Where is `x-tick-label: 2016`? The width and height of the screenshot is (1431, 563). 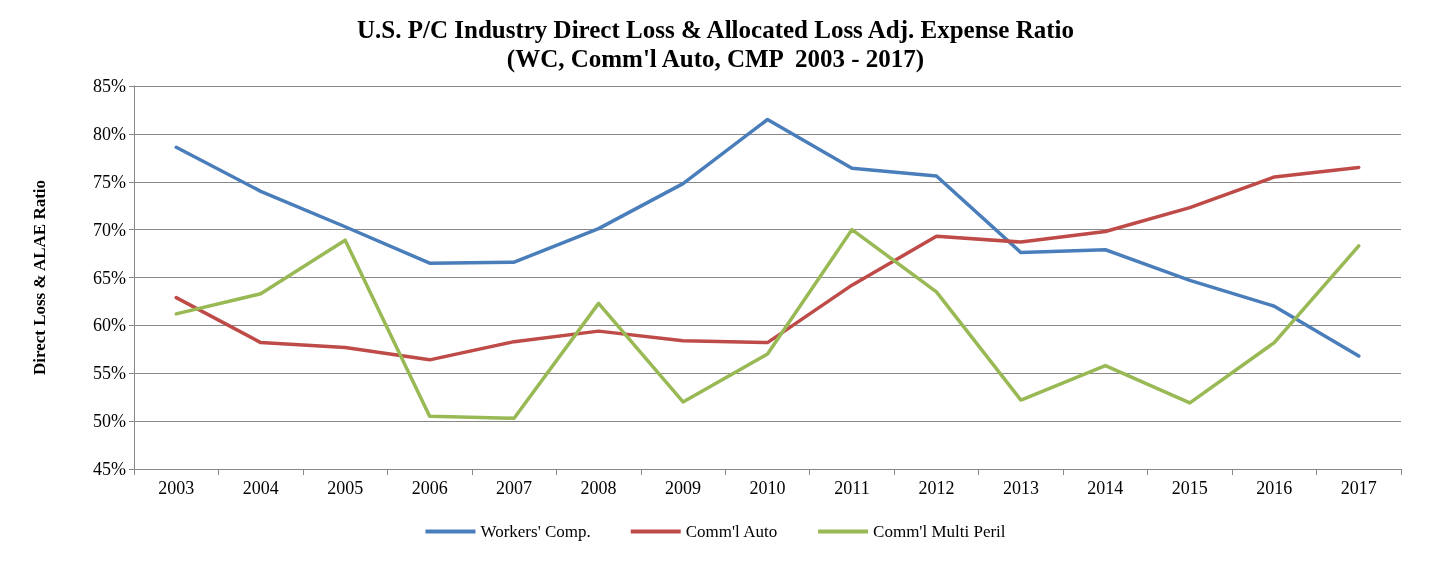
x-tick-label: 2016 is located at coordinates (1274, 488).